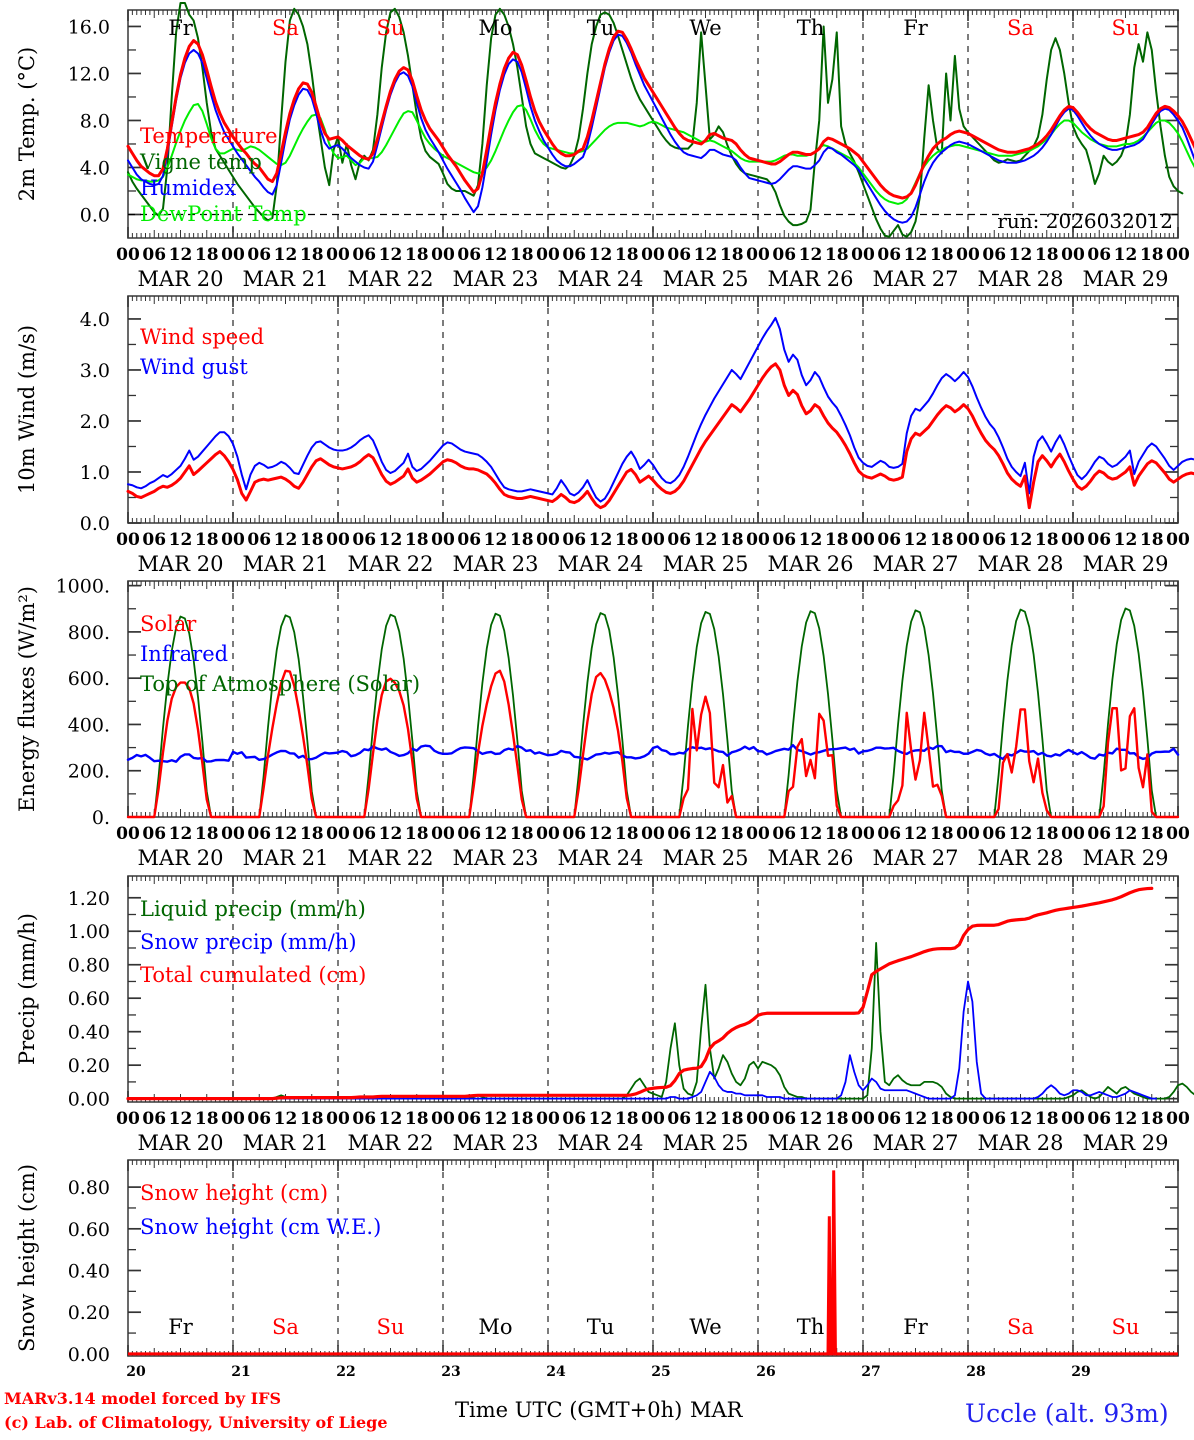 The image size is (1194, 1440). What do you see at coordinates (496, 564) in the screenshot?
I see `date-tick-label: MAR 23` at bounding box center [496, 564].